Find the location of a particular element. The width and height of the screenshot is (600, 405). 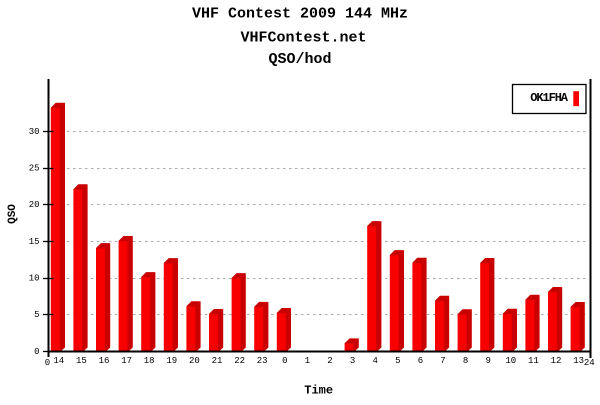

svg-text: 8 is located at coordinates (465, 361).